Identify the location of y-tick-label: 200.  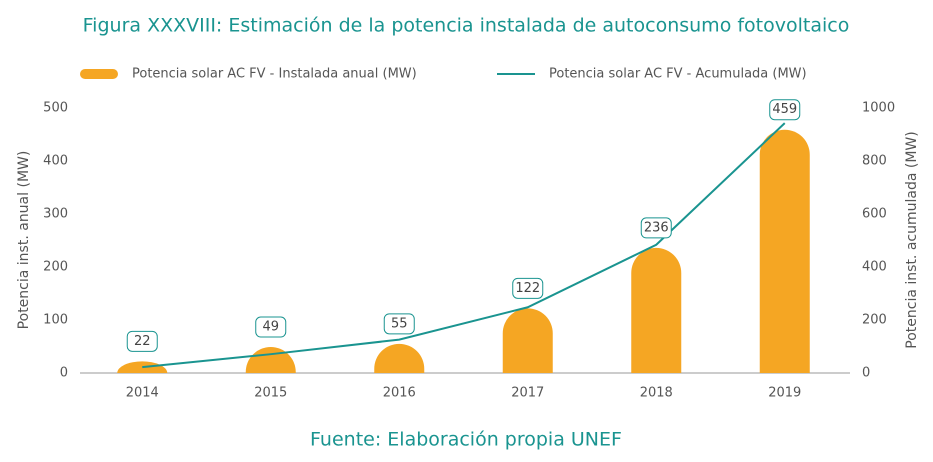
(55, 267).